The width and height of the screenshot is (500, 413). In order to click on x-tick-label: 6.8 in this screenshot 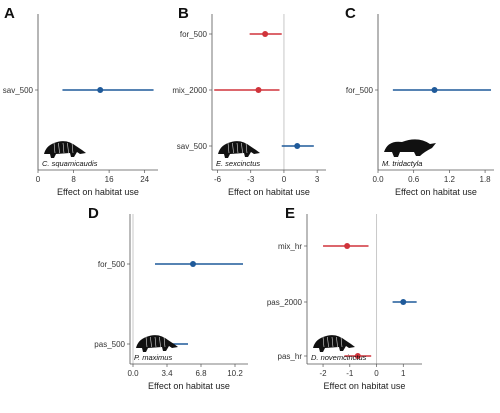, I will do `click(201, 373)`.